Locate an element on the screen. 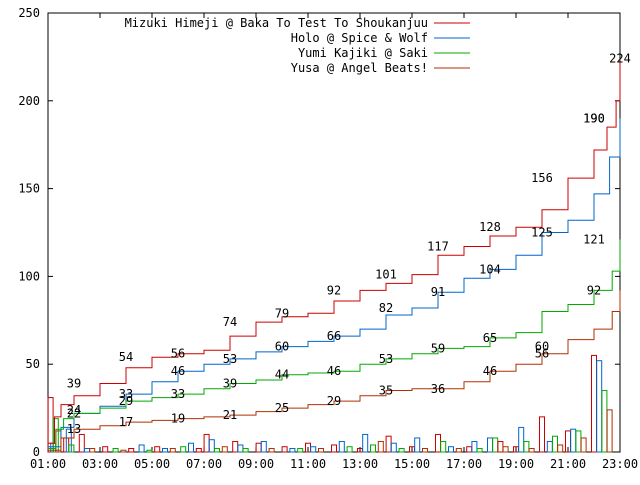  data-label: 101 is located at coordinates (386, 275).